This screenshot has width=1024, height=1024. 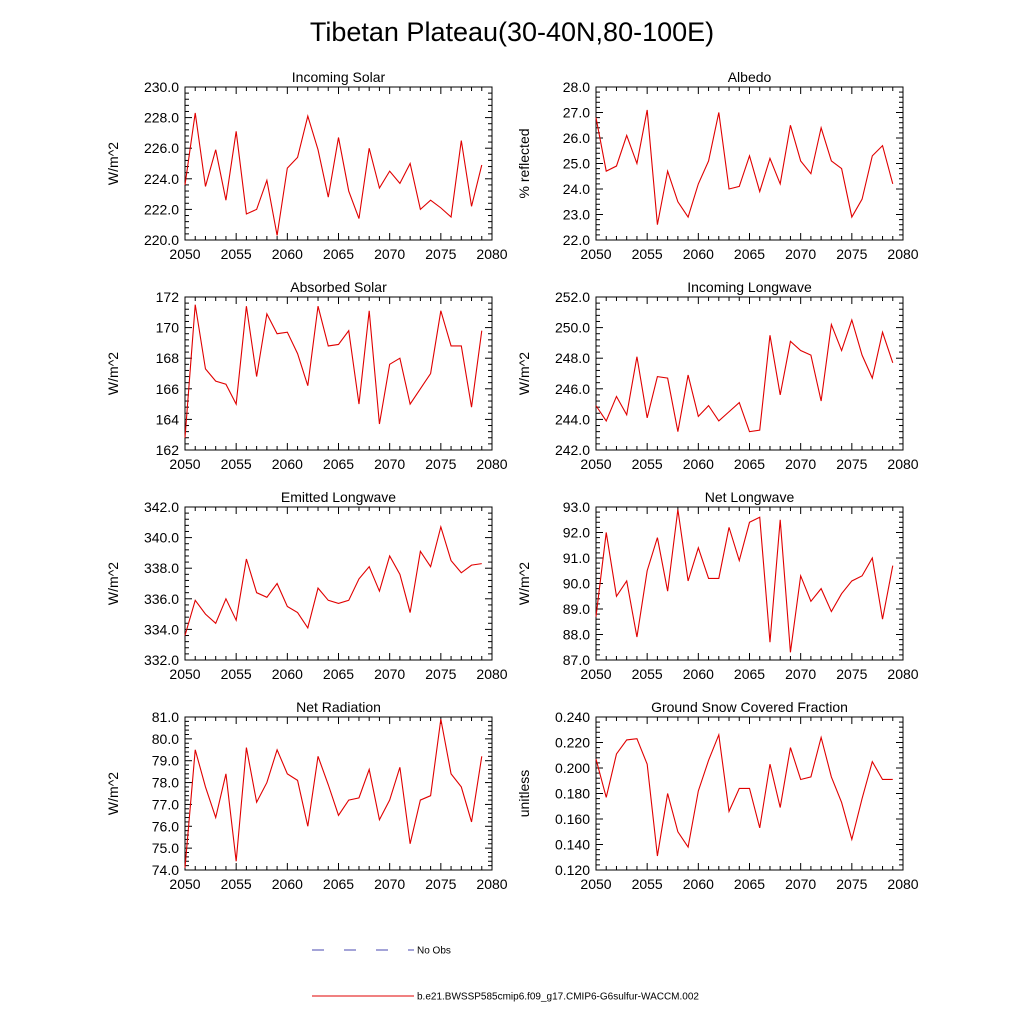 What do you see at coordinates (576, 584) in the screenshot?
I see `y-tick-label: 90.0` at bounding box center [576, 584].